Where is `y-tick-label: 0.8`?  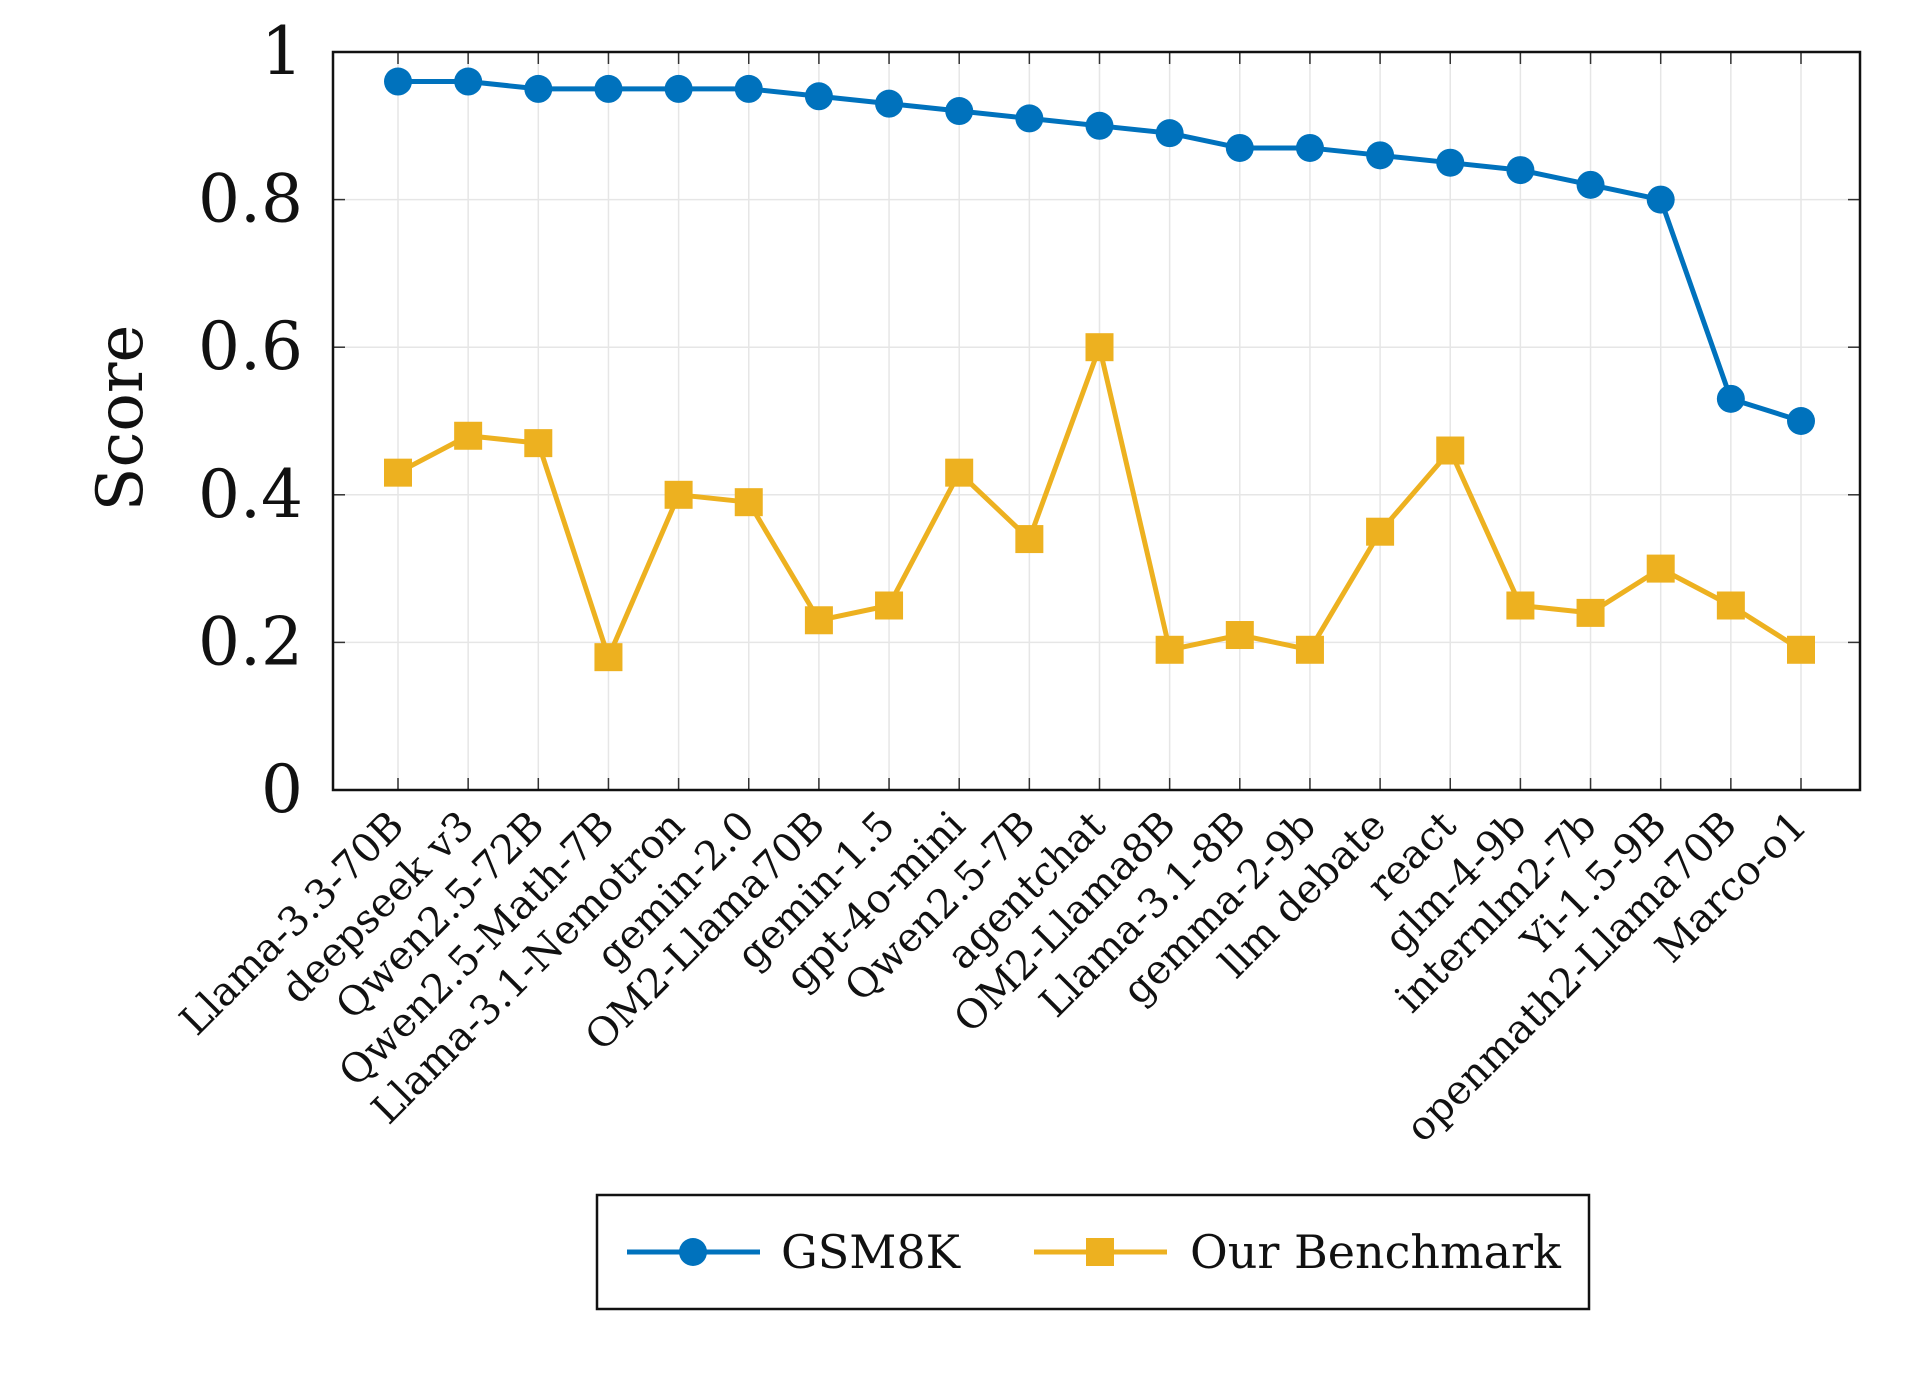 y-tick-label: 0.8 is located at coordinates (250, 199).